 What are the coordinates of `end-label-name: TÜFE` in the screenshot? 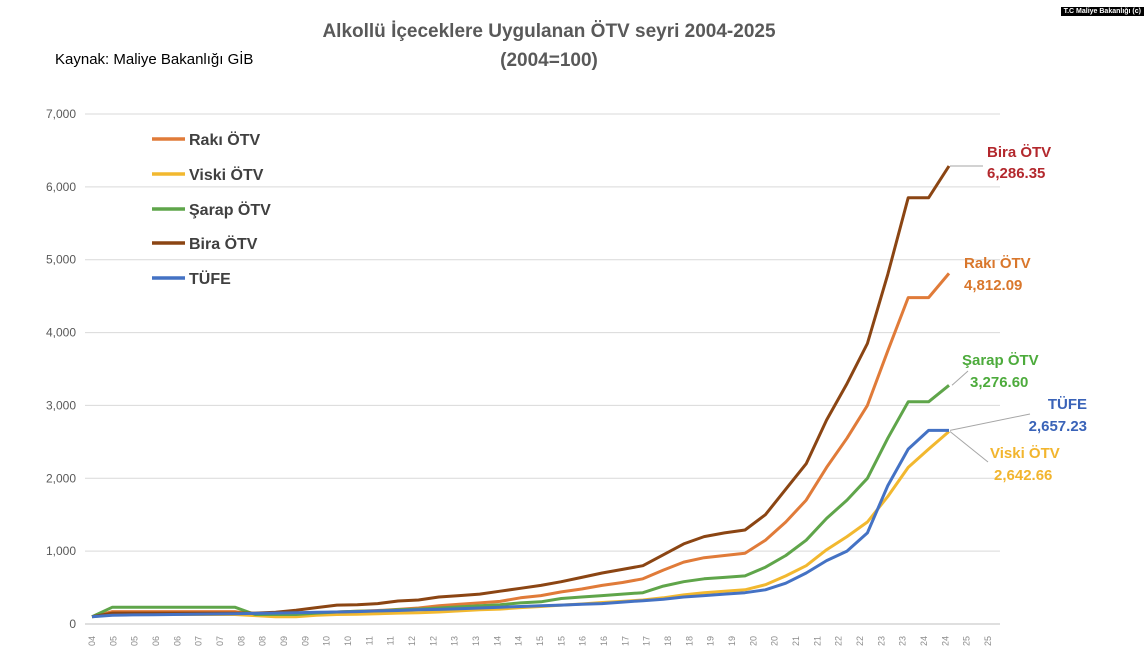 It's located at (1067, 404).